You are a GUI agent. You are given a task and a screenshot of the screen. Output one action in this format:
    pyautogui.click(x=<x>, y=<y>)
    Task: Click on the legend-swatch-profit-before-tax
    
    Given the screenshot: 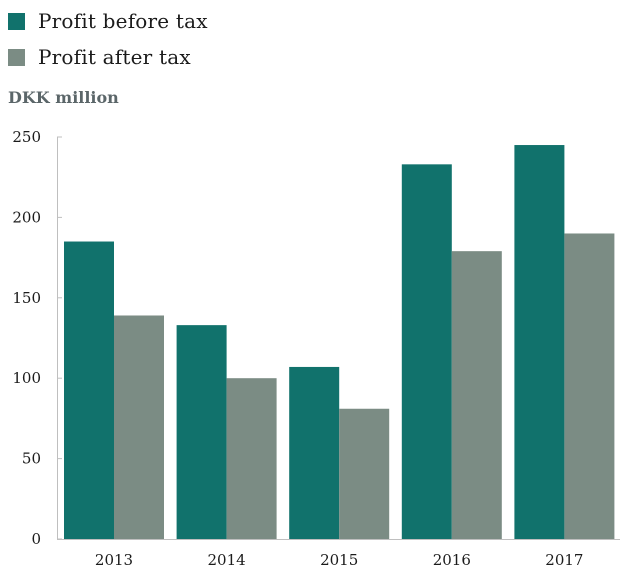 What is the action you would take?
    pyautogui.click(x=16, y=21)
    